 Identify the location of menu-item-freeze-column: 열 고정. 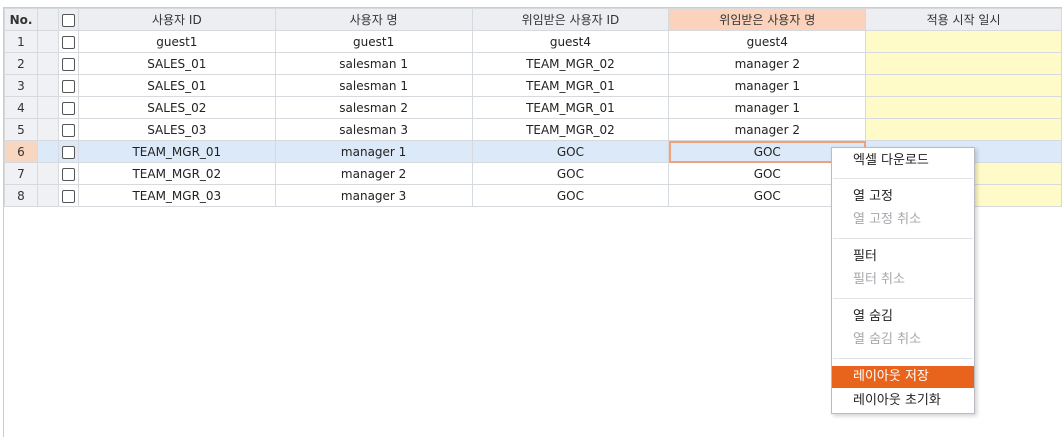
(873, 196).